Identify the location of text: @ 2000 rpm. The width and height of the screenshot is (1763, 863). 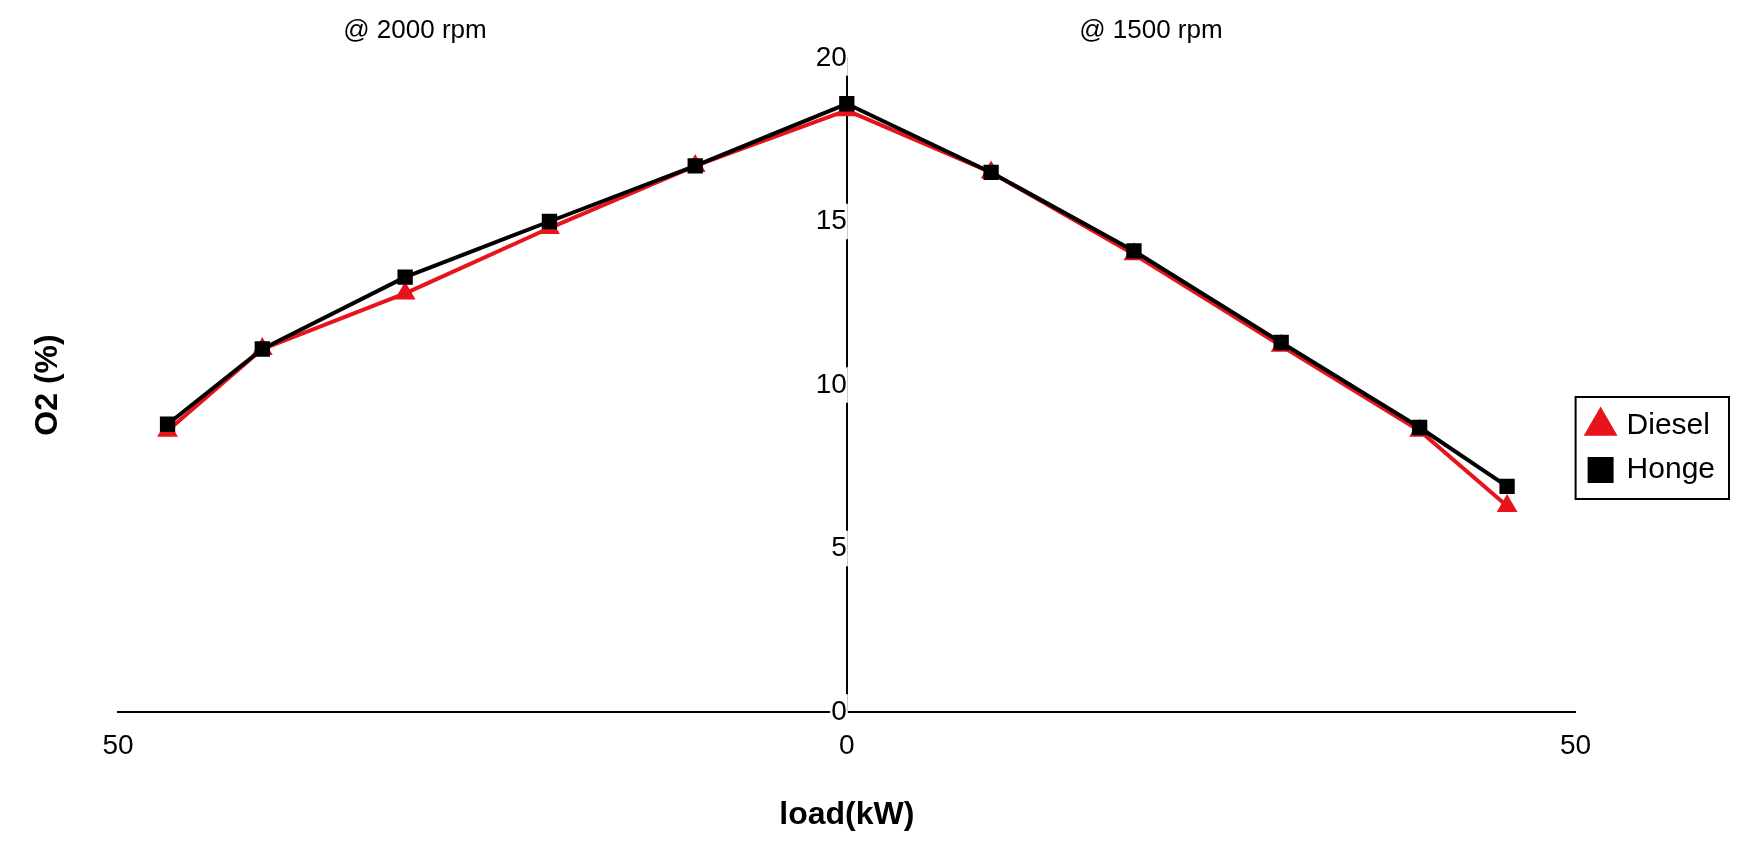
(415, 29).